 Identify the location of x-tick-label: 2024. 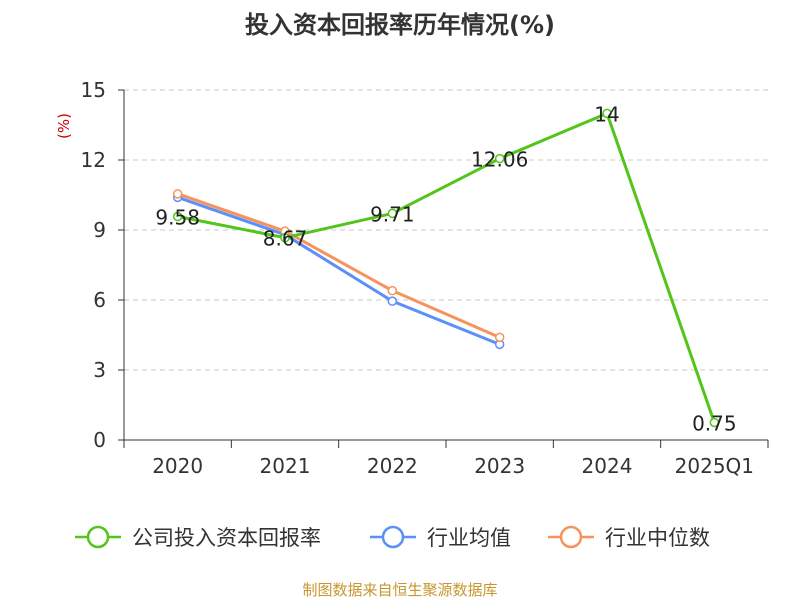
(607, 466).